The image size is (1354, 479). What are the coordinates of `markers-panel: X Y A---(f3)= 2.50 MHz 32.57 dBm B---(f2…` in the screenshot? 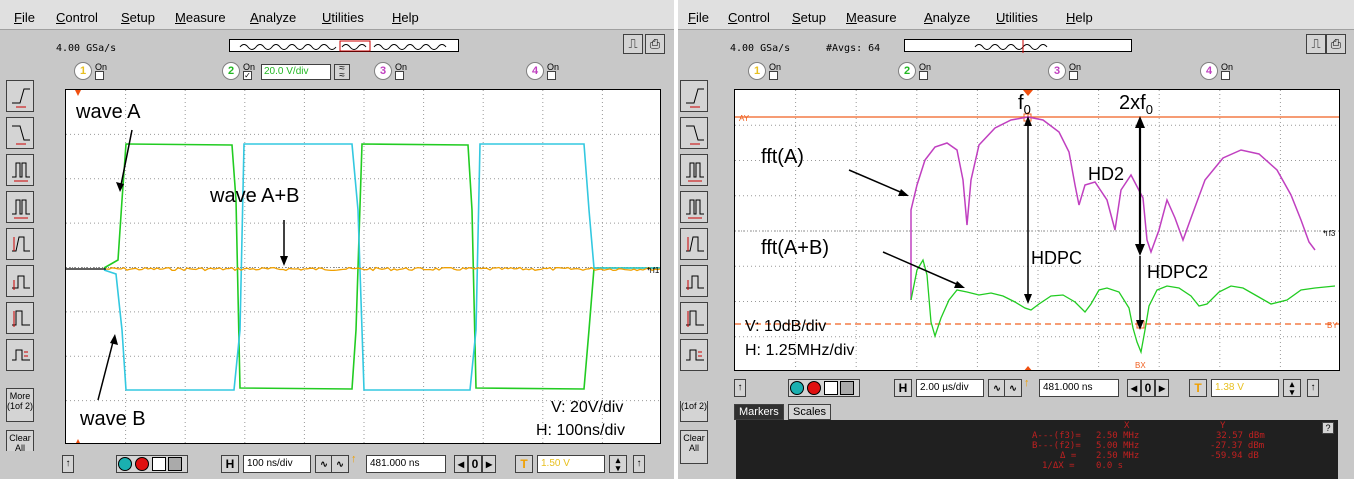 It's located at (1037, 449).